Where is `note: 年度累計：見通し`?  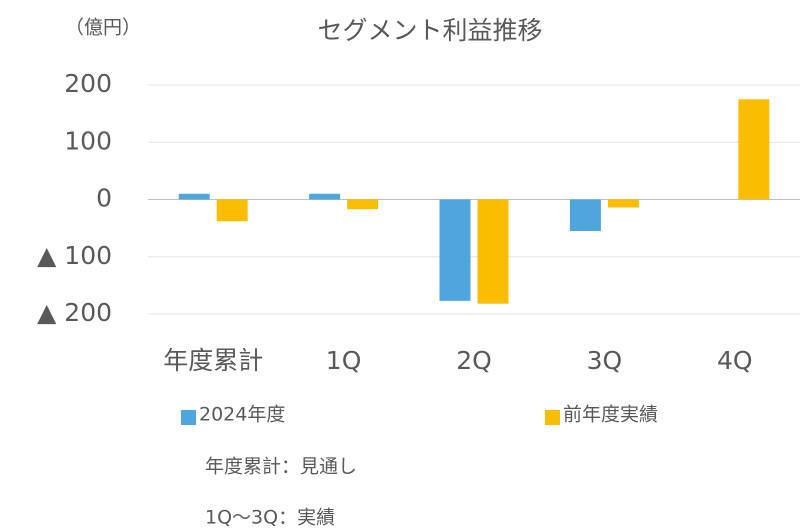
note: 年度累計：見通し is located at coordinates (281, 467).